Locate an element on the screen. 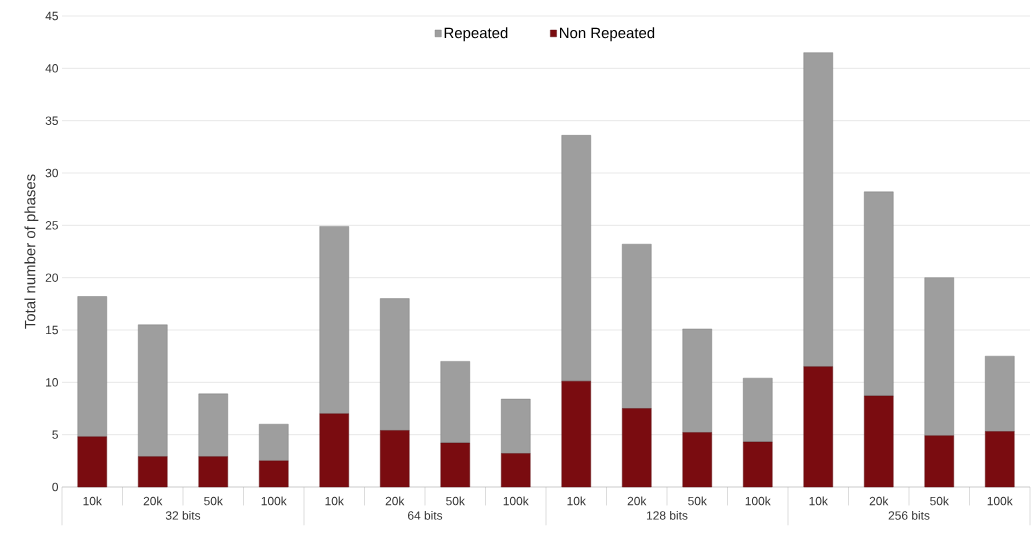  y-tick-label: 35 is located at coordinates (51, 120).